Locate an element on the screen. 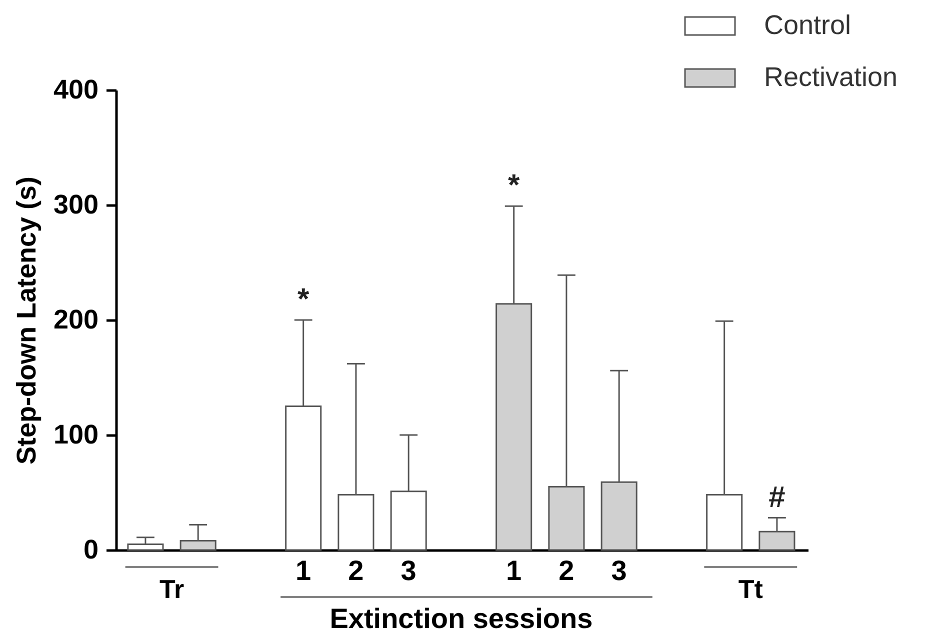 Image resolution: width=935 pixels, height=636 pixels. legend-label: Rectivation is located at coordinates (831, 77).